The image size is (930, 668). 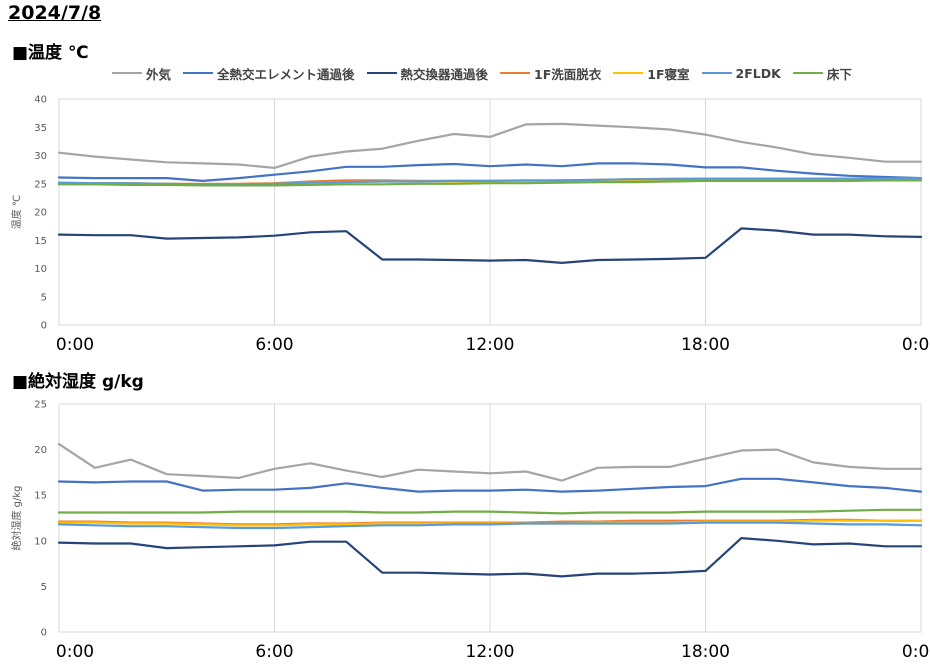 What do you see at coordinates (16, 517) in the screenshot?
I see `y-axis-label: 絶対湿度 g/kg` at bounding box center [16, 517].